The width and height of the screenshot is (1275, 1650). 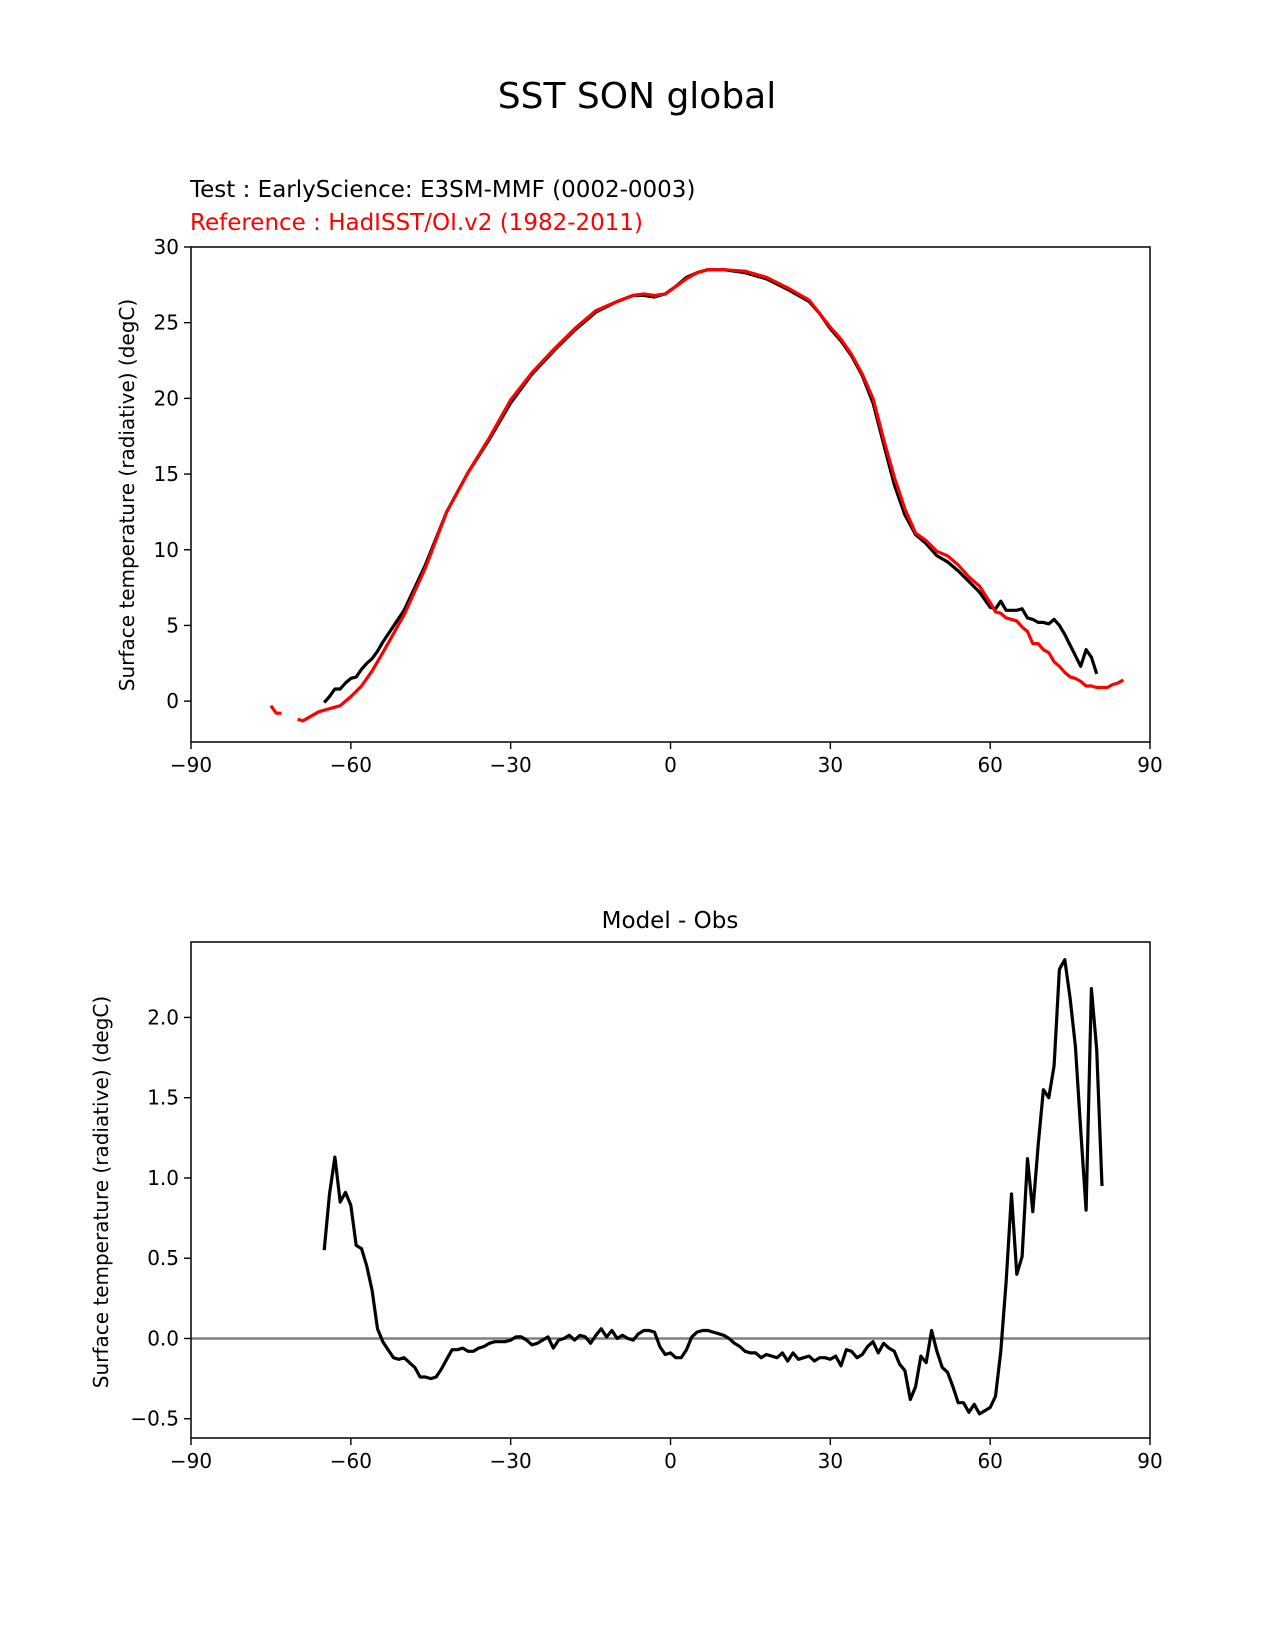 What do you see at coordinates (670, 765) in the screenshot?
I see `top-x-tick-label: 0` at bounding box center [670, 765].